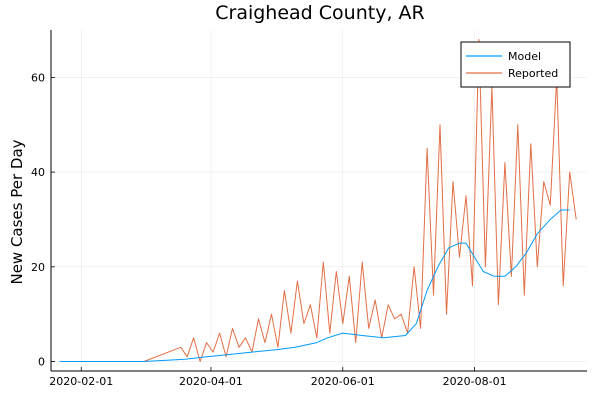 The height and width of the screenshot is (400, 600). Describe the element at coordinates (38, 172) in the screenshot. I see `y-tick-label: 40` at that location.